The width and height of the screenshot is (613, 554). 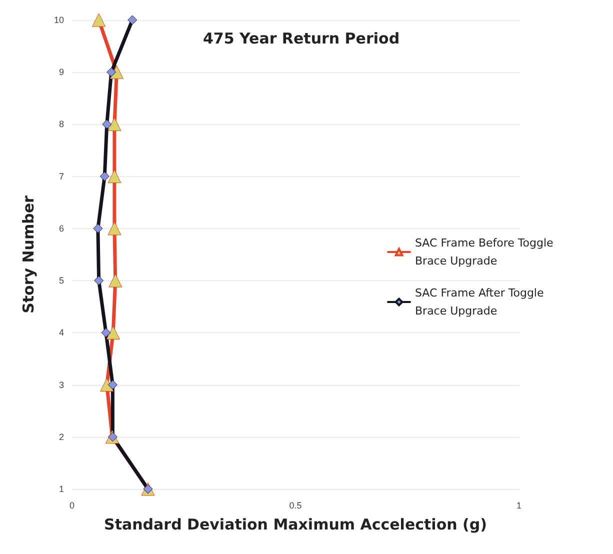 I want to click on y-tick-label: 2, so click(x=61, y=437).